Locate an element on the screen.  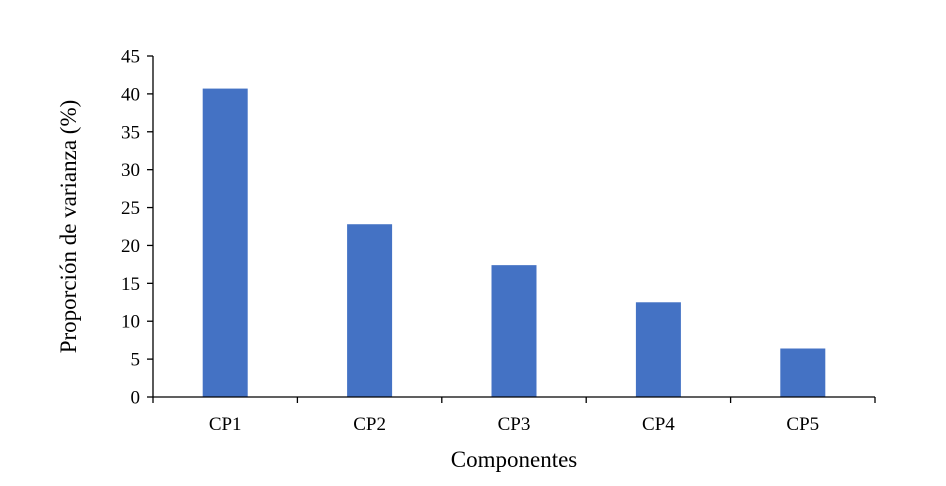
bar-cp3 is located at coordinates (514, 331).